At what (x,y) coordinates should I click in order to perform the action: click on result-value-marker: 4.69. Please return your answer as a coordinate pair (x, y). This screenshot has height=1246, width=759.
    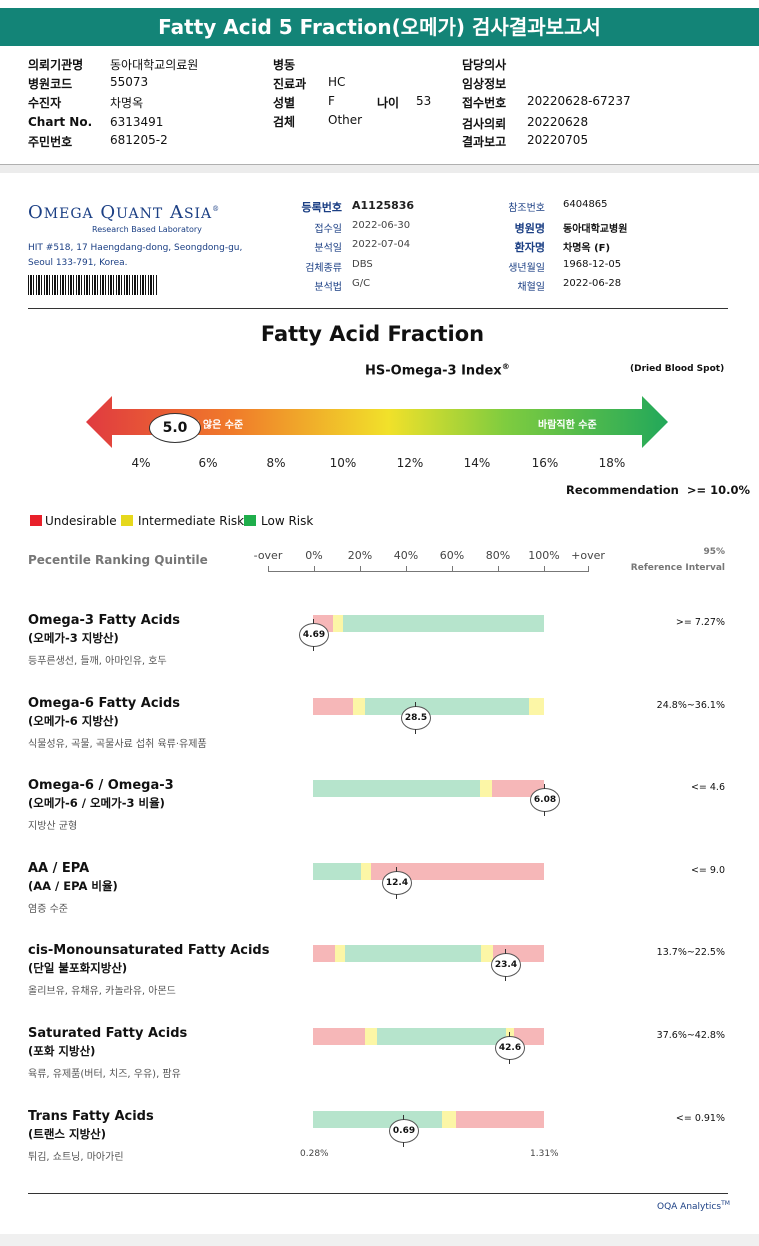
    Looking at the image, I should click on (314, 635).